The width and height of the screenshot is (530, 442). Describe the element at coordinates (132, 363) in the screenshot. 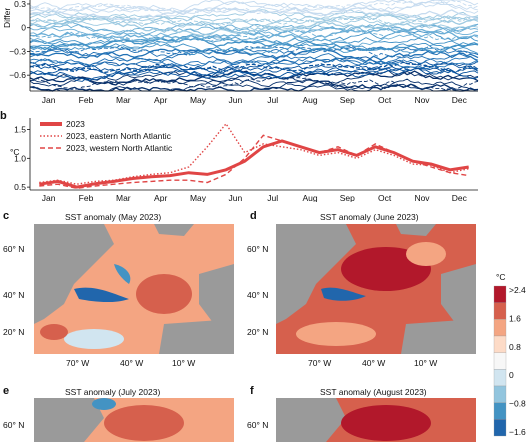

I see `map-c-lon-40: 40° W` at that location.